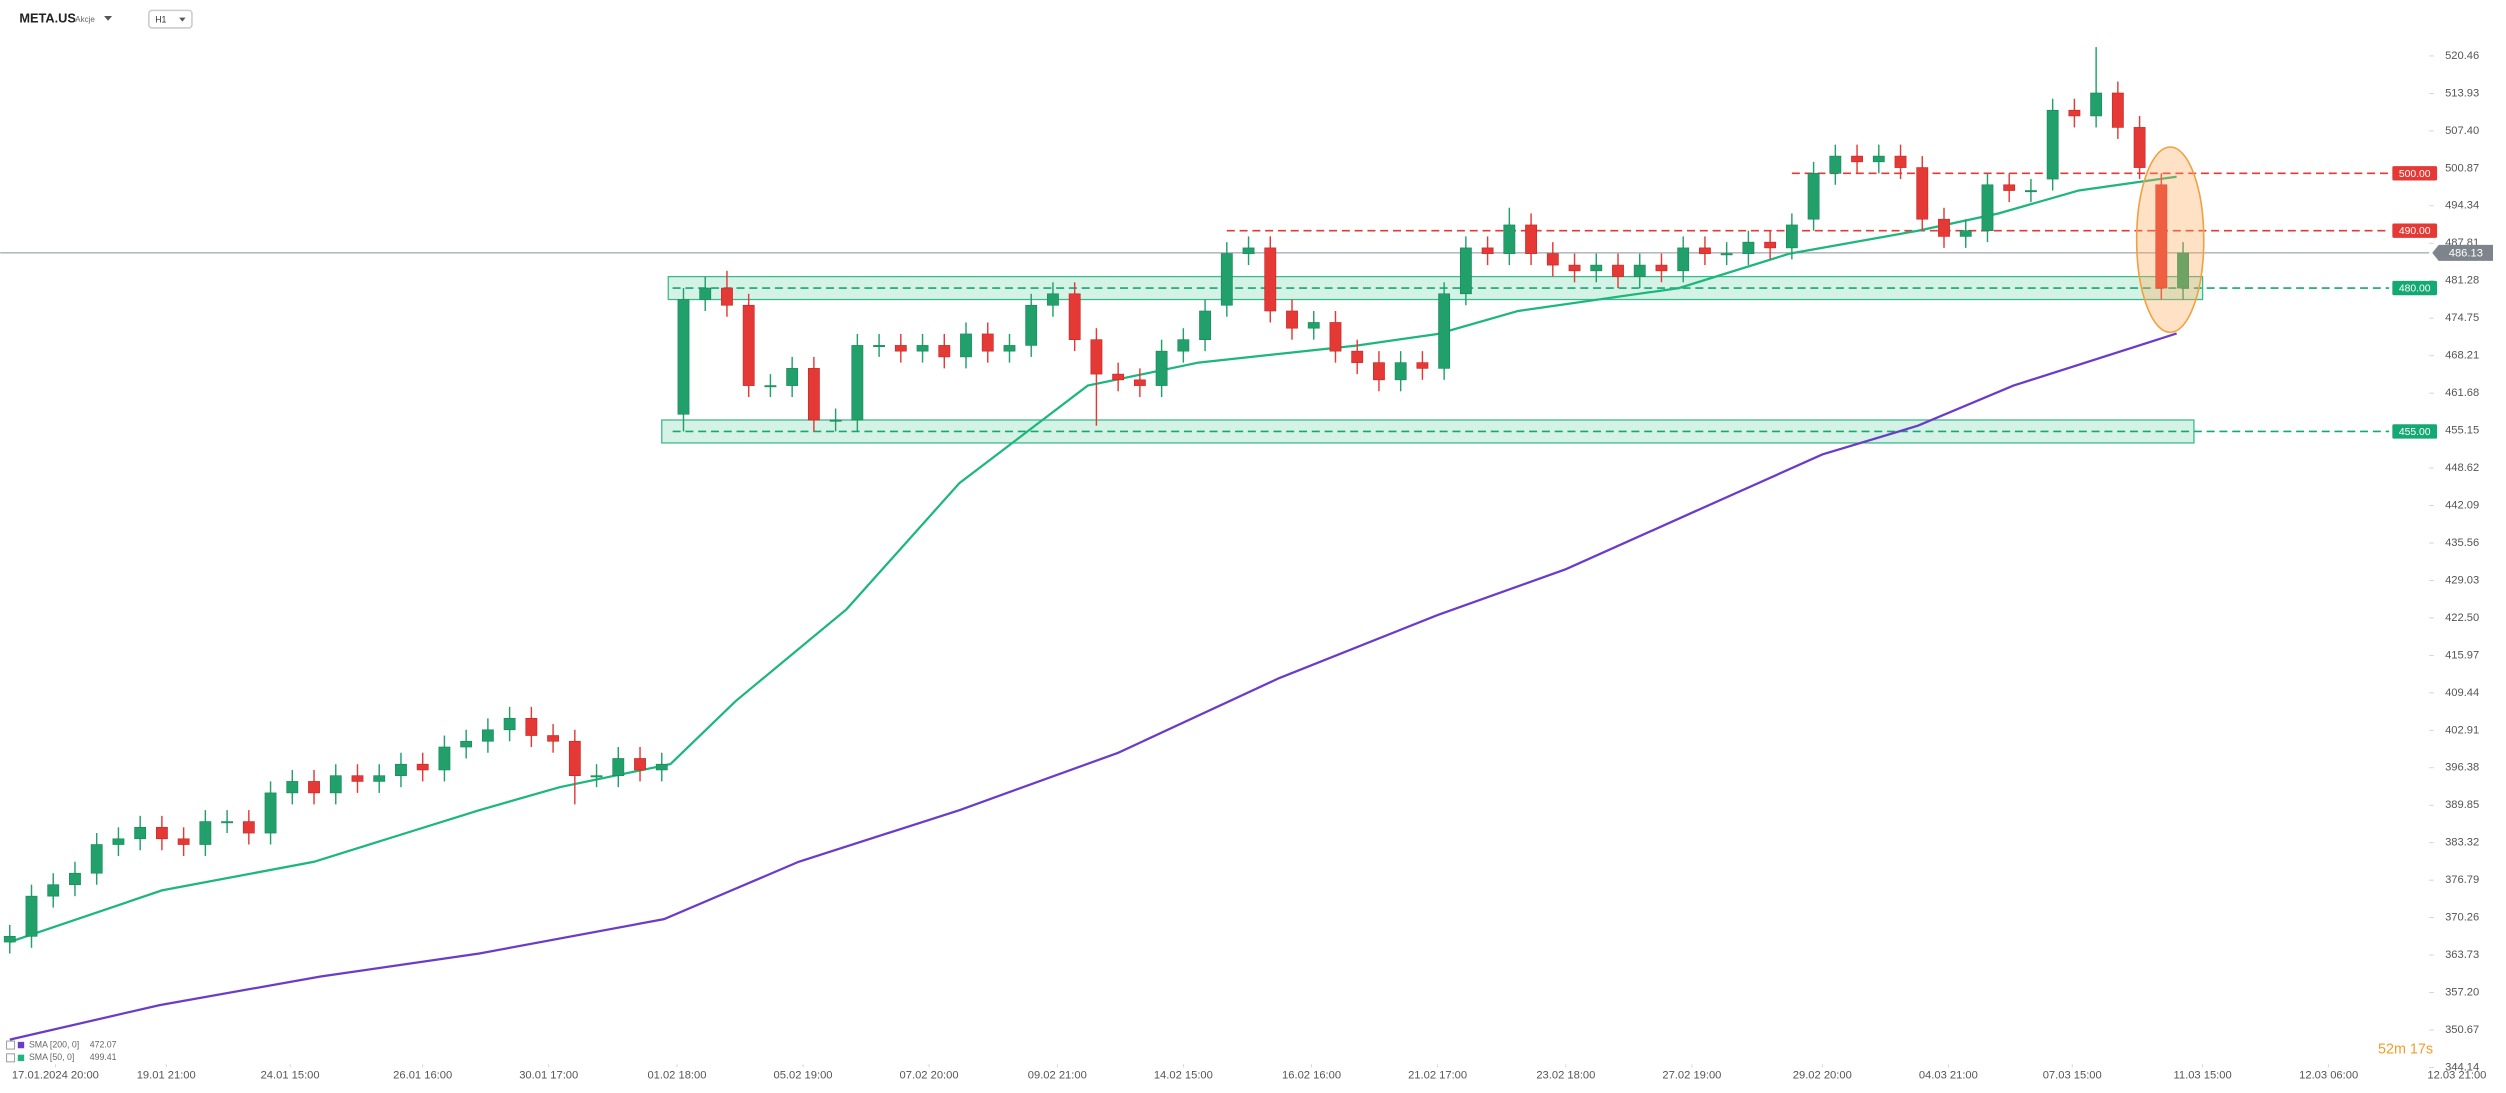 This screenshot has width=2506, height=1093. Describe the element at coordinates (676, 1075) in the screenshot. I see `x-tick-label: 01.02 18:00` at that location.